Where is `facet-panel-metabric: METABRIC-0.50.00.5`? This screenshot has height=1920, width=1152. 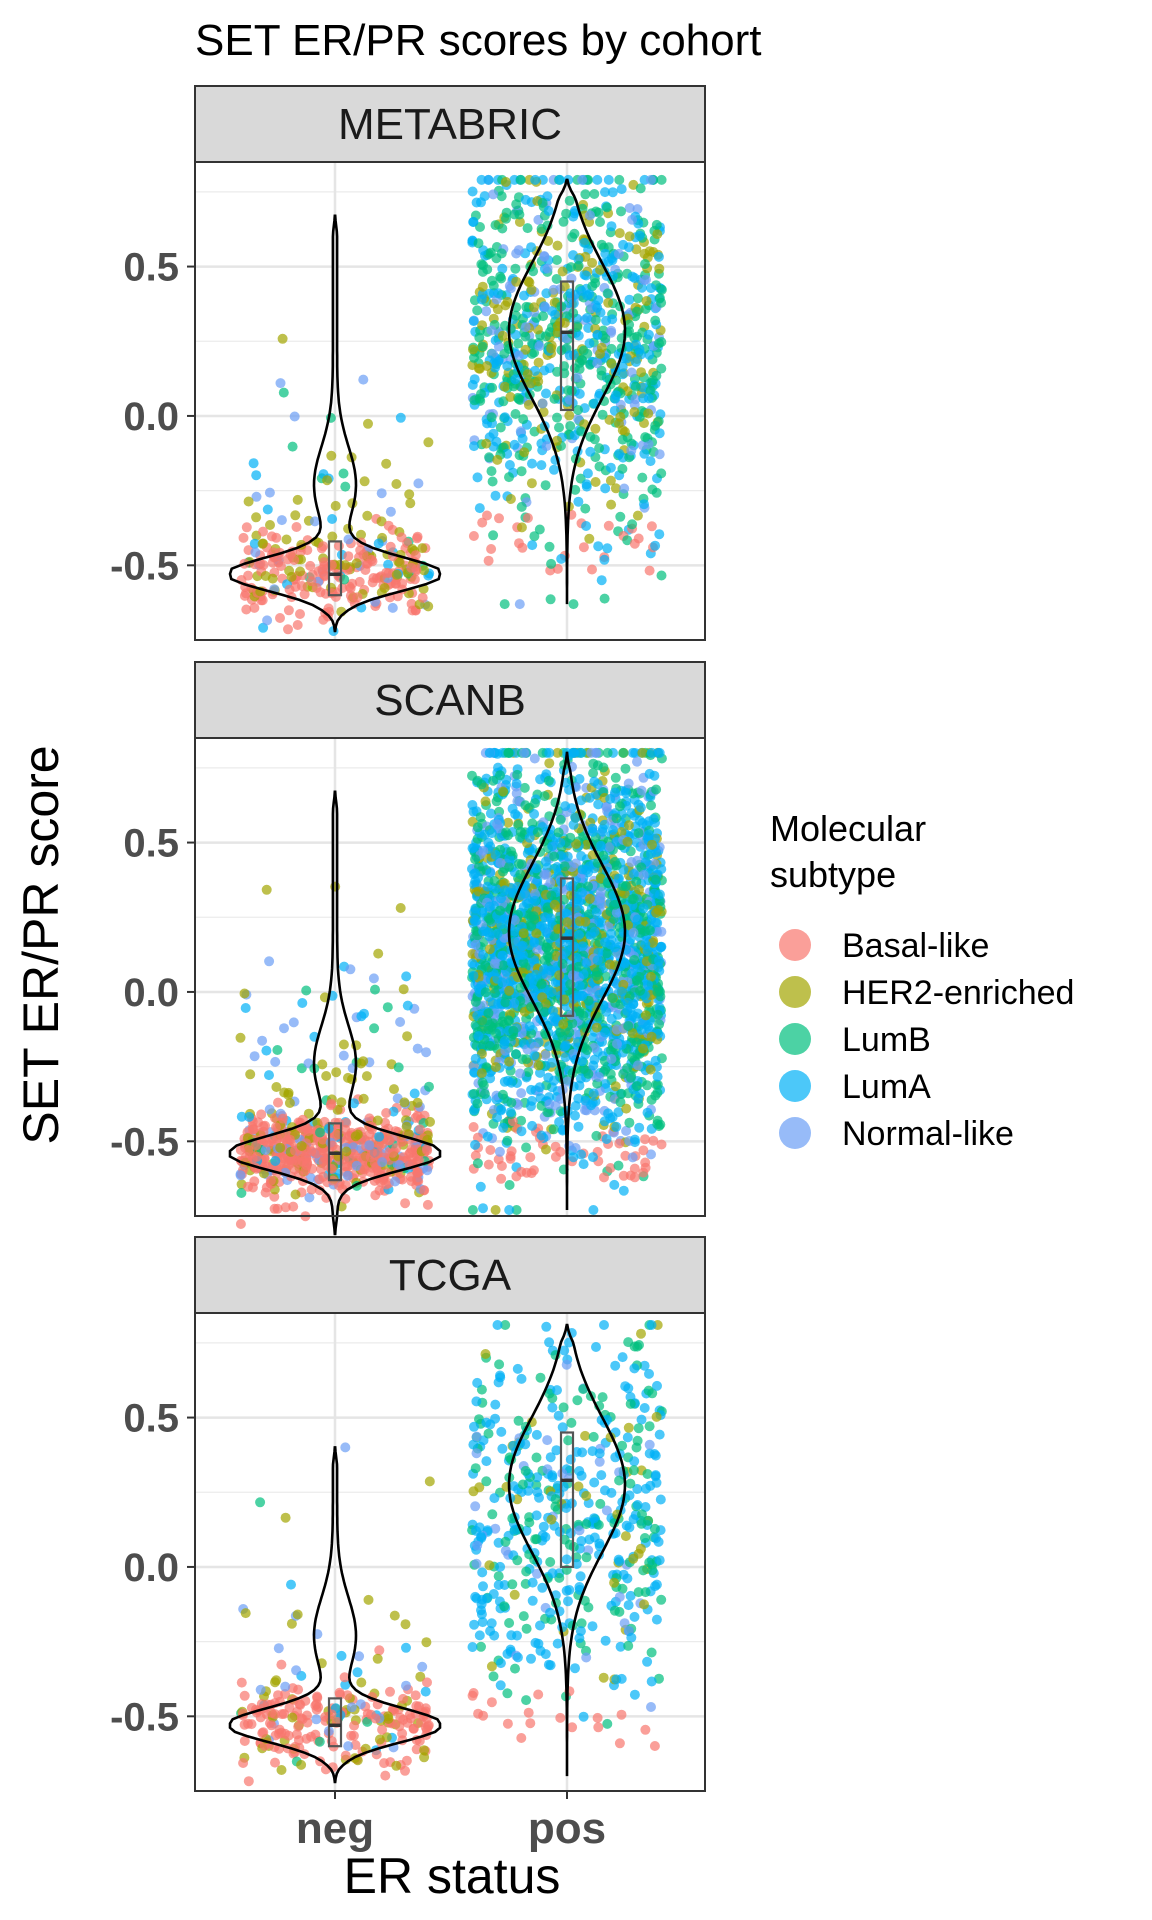
facet-panel-metabric: METABRIC-0.50.00.5 is located at coordinates (408, 363).